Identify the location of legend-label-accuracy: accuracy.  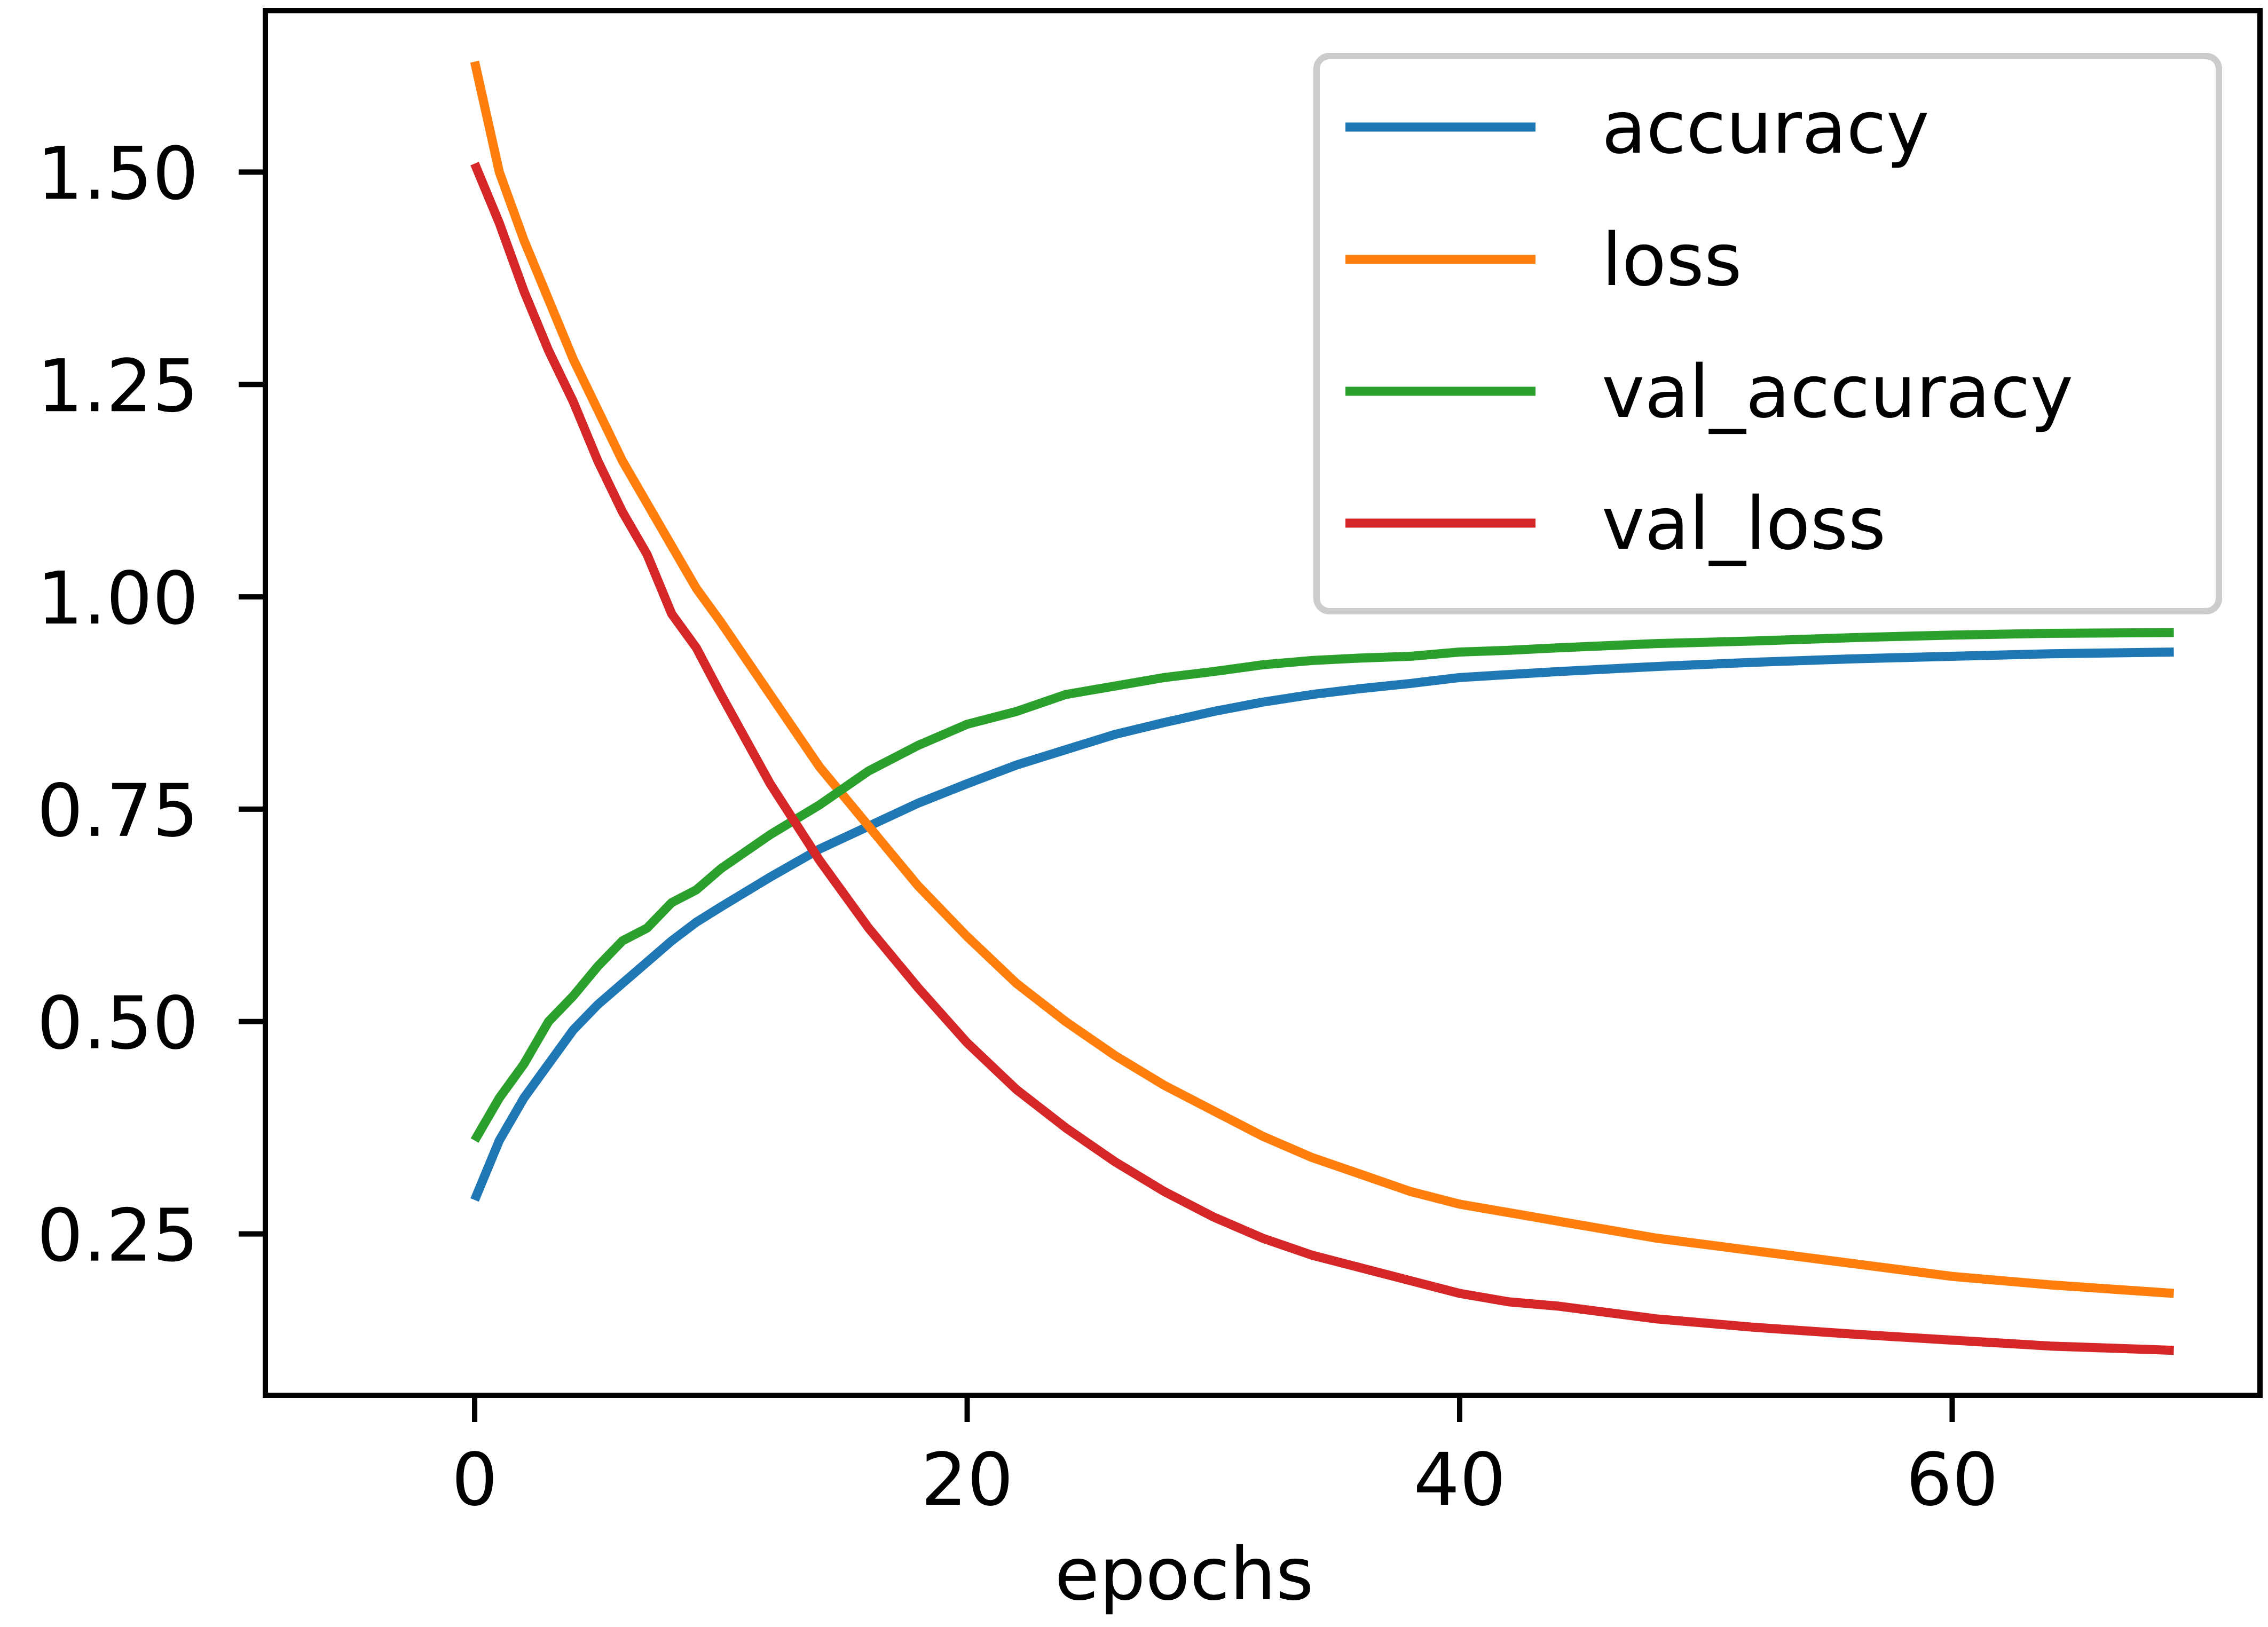
(1766, 128).